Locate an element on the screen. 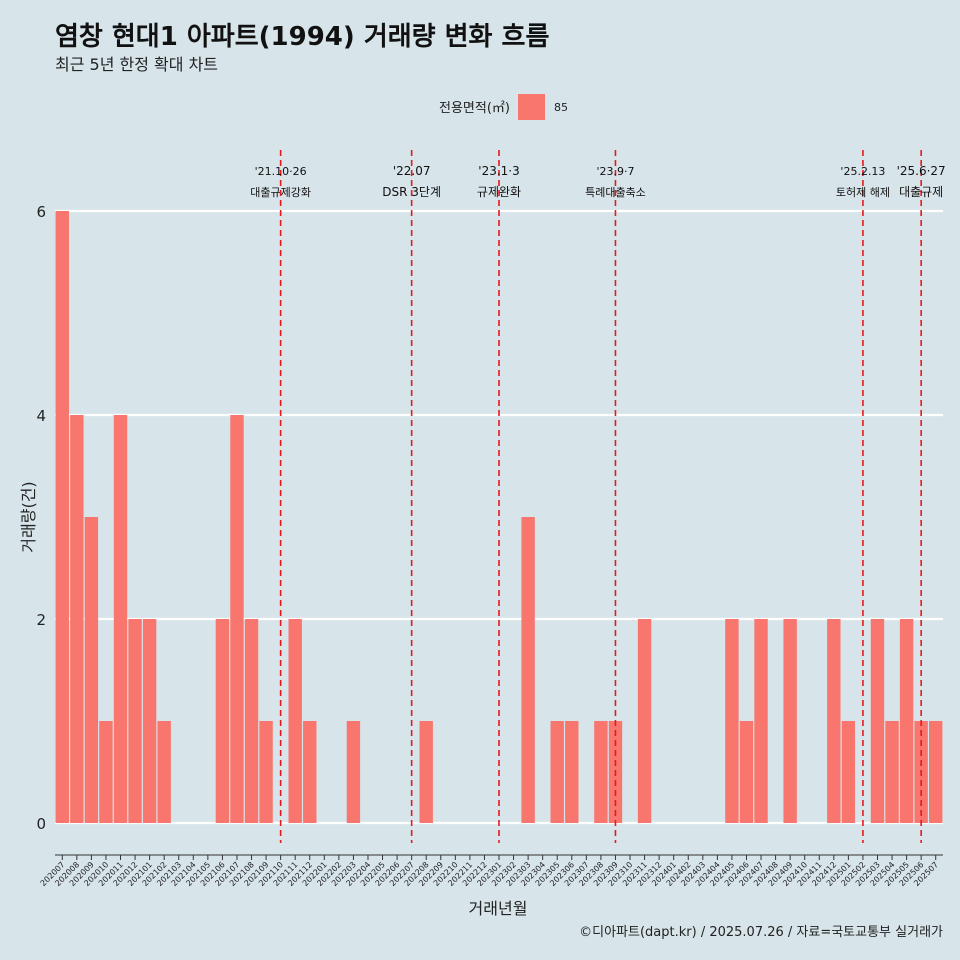  y-tick-label: 6 is located at coordinates (41, 212).